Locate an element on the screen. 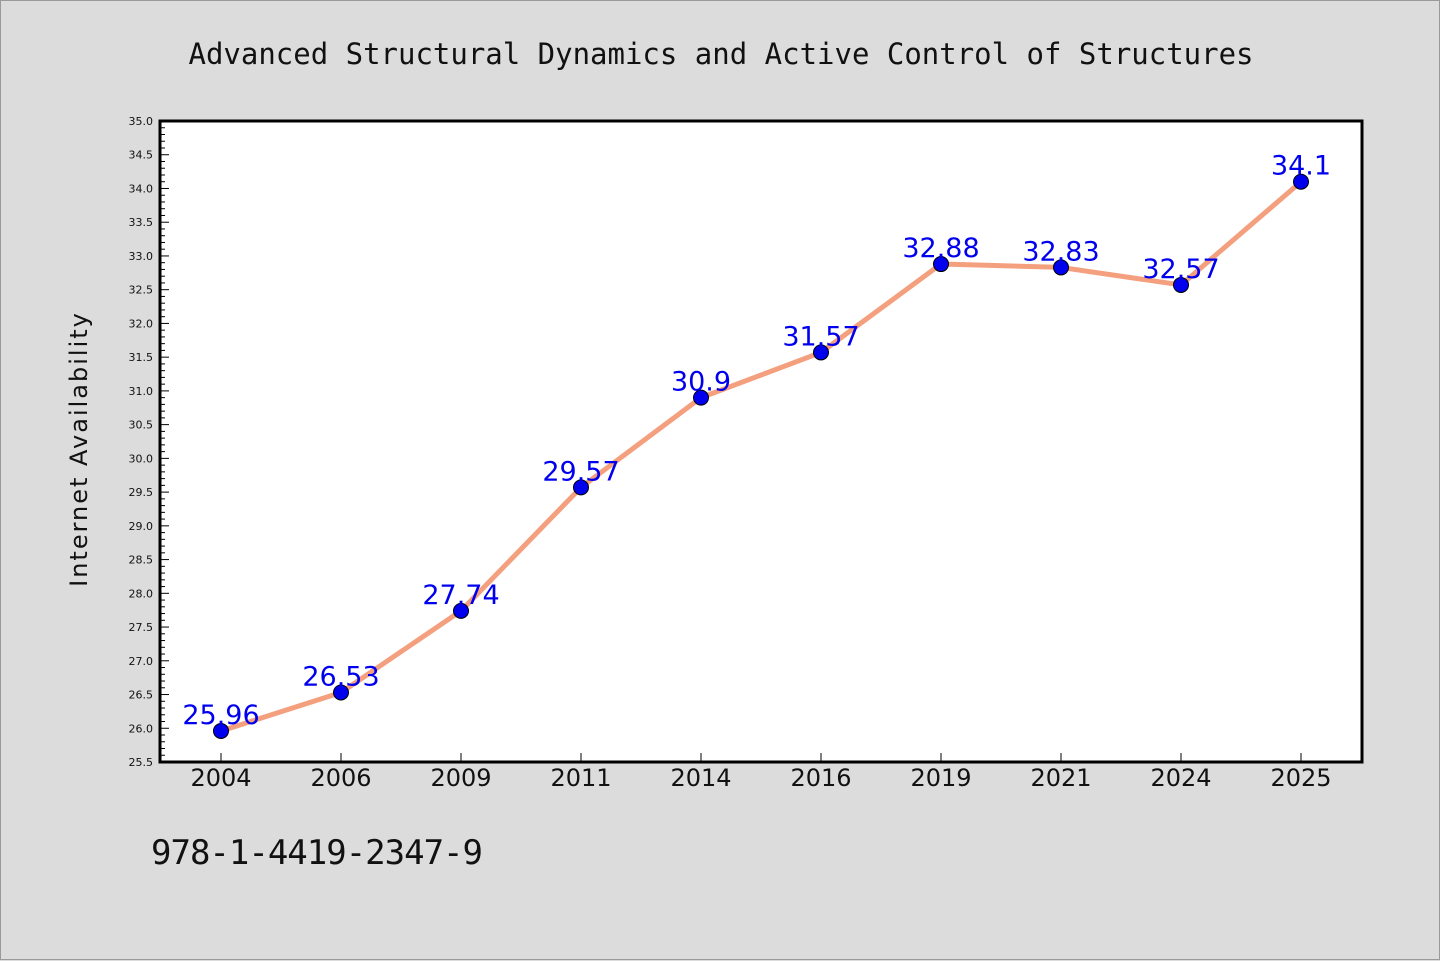 This screenshot has width=1440, height=961. x-tick-label: 2006 is located at coordinates (340, 778).